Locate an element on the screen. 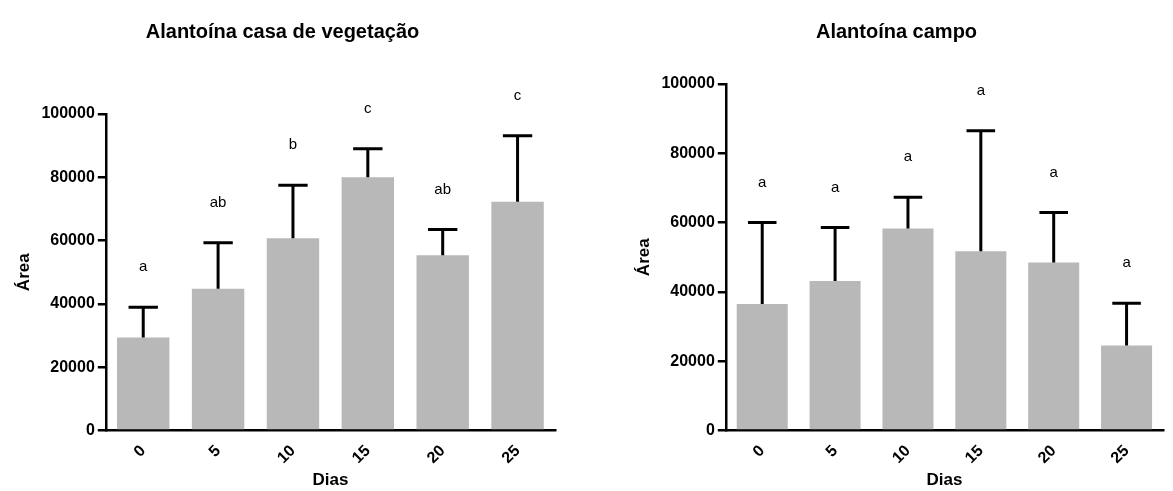  chart-title: Alantoína campo is located at coordinates (896, 30).